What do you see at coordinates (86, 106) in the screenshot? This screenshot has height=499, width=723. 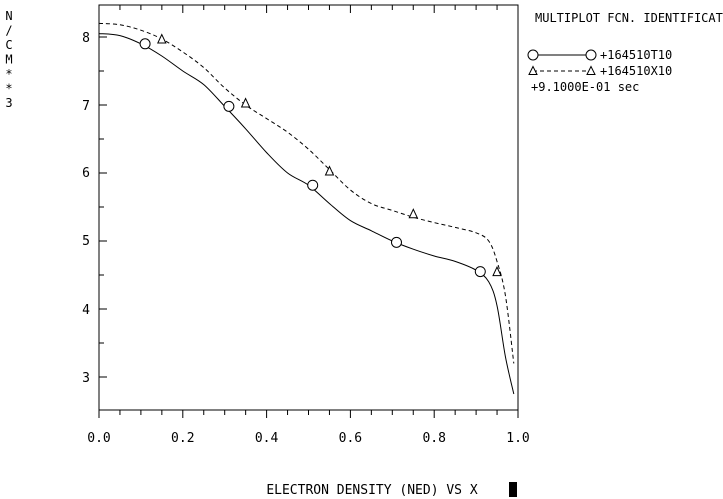 I see `y-tick-label-7: 7` at bounding box center [86, 106].